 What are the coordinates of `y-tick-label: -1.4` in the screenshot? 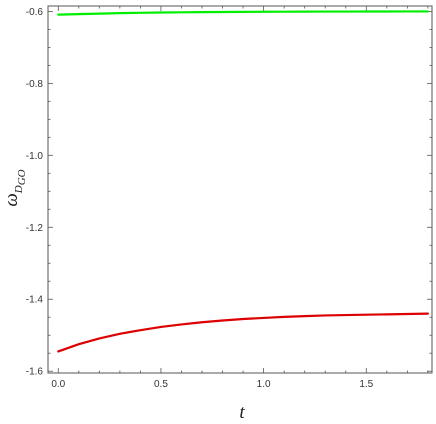 It's located at (35, 300).